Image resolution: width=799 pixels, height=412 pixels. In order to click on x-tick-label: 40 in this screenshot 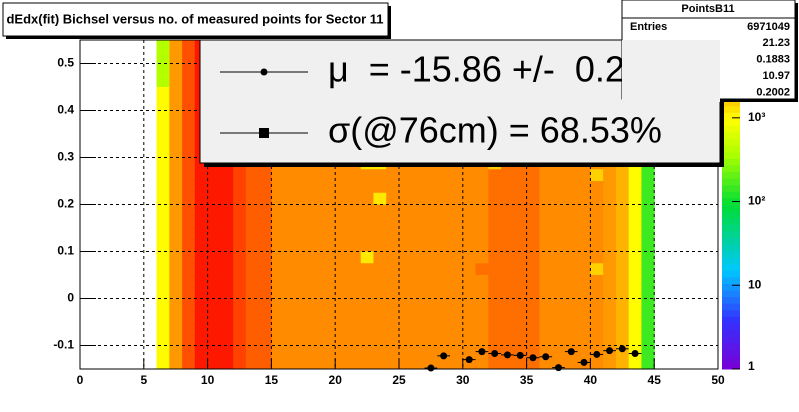, I will do `click(591, 380)`.